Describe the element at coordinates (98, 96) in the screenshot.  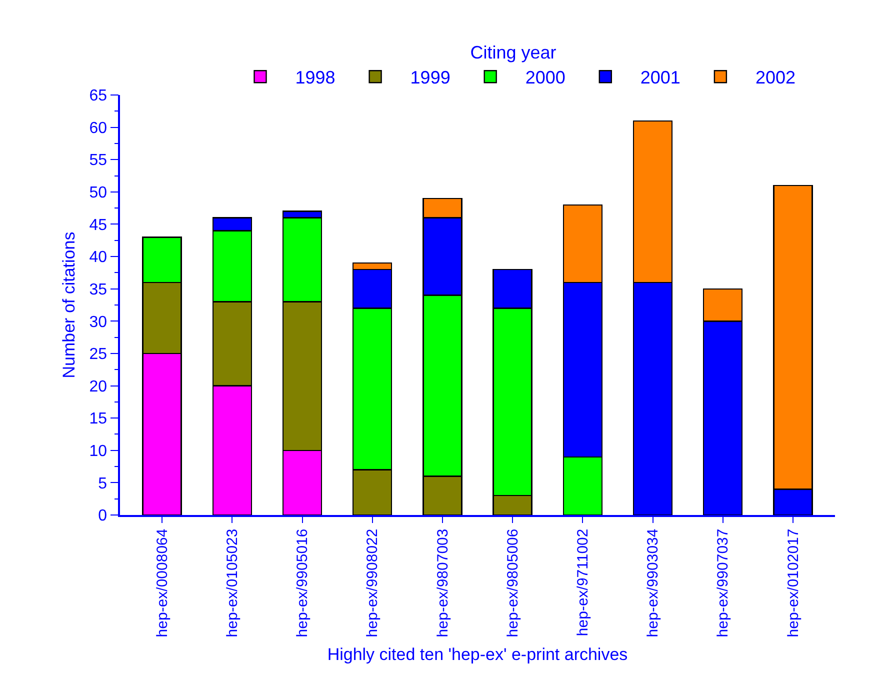
I see `y-tick-label: 65` at that location.